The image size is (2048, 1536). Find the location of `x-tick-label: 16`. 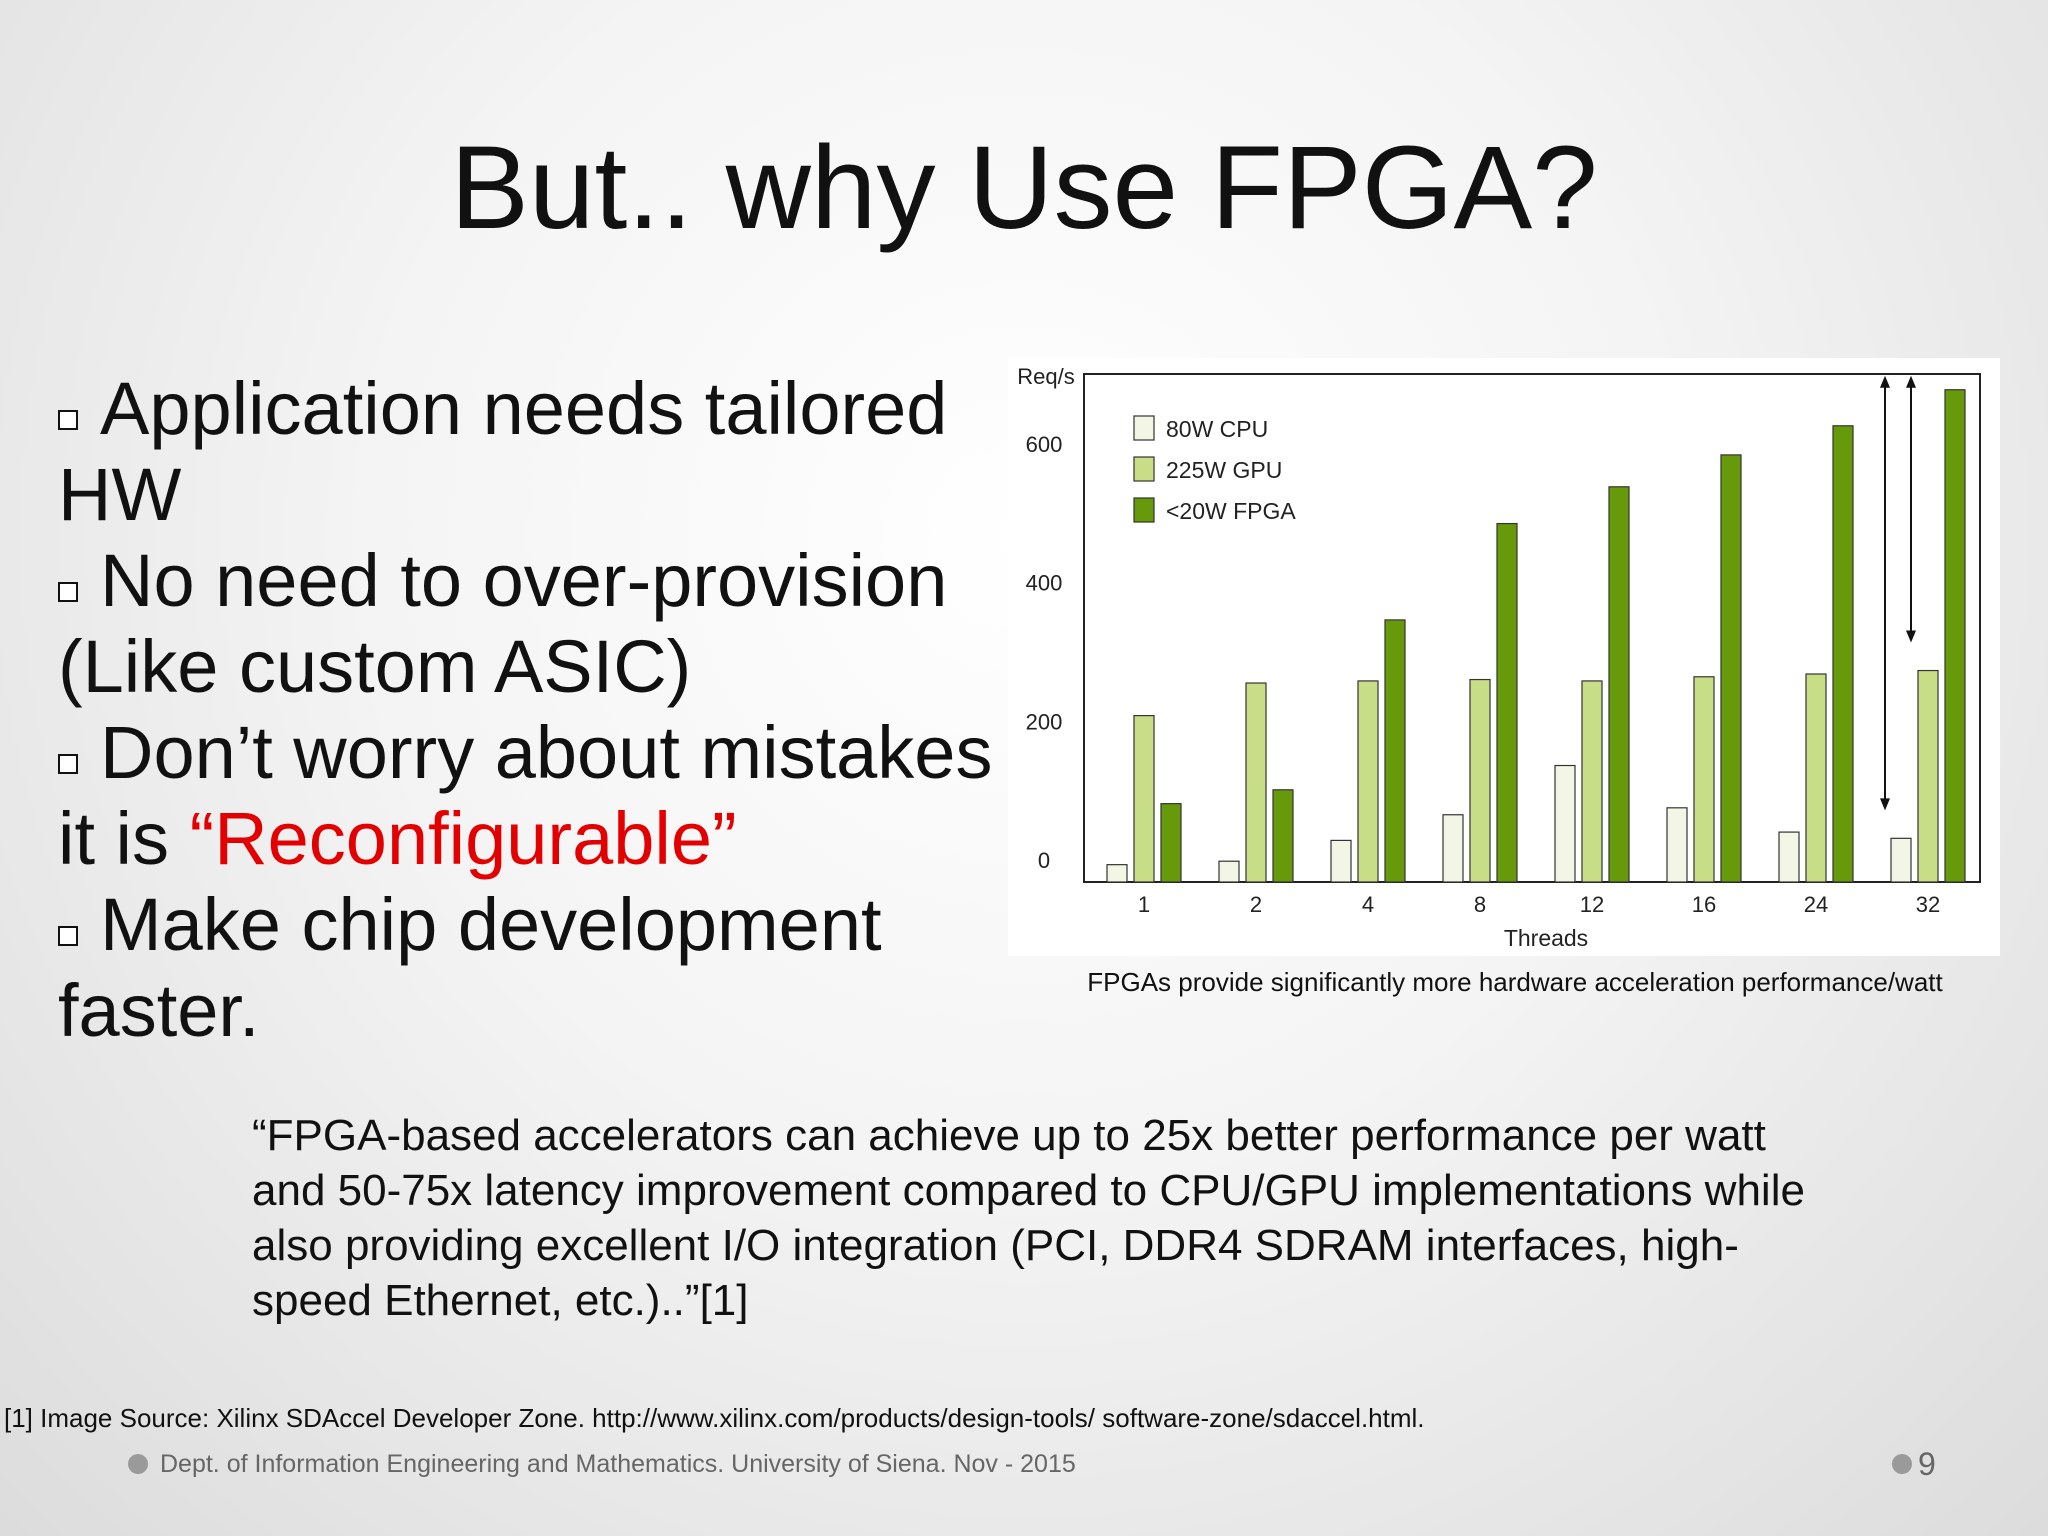

x-tick-label: 16 is located at coordinates (1704, 904).